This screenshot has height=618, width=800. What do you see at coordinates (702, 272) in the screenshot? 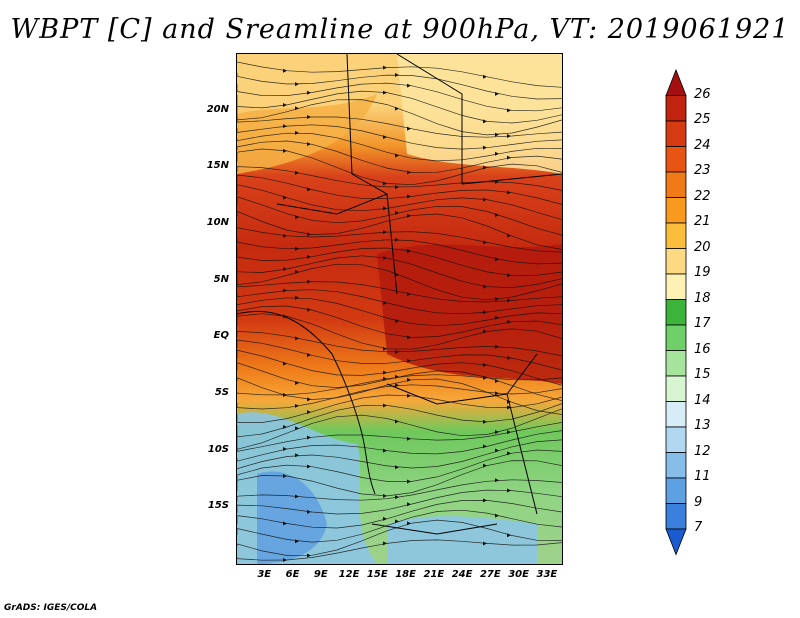
I see `colorbar-tick-label: 19` at bounding box center [702, 272].